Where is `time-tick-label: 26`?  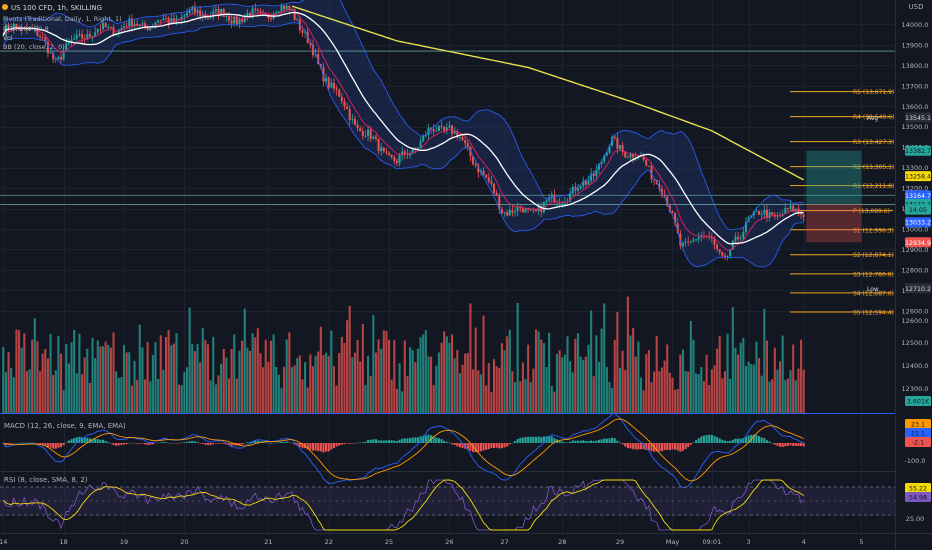 time-tick-label: 26 is located at coordinates (449, 542).